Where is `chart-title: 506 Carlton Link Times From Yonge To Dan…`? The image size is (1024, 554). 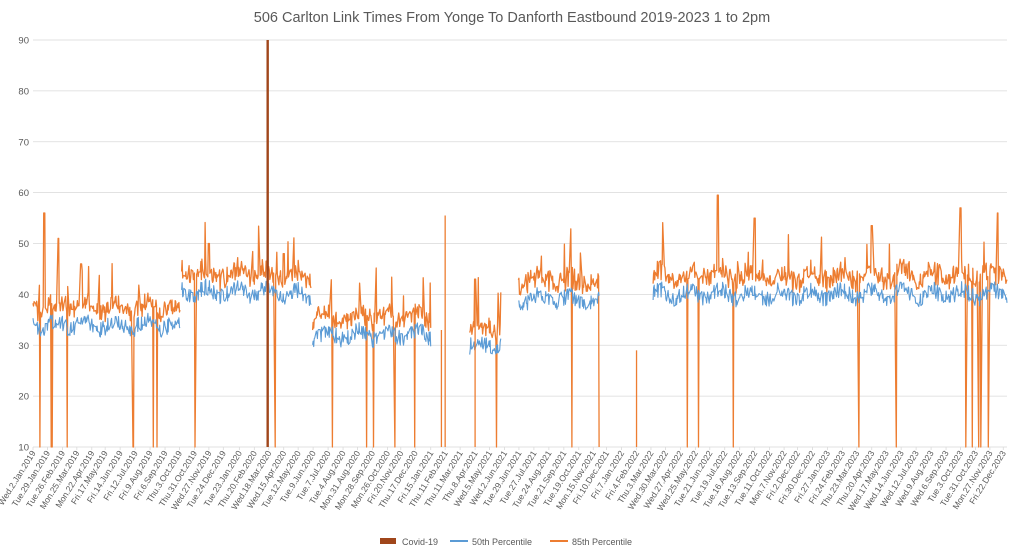
chart-title: 506 Carlton Link Times From Yonge To Dan… is located at coordinates (512, 18).